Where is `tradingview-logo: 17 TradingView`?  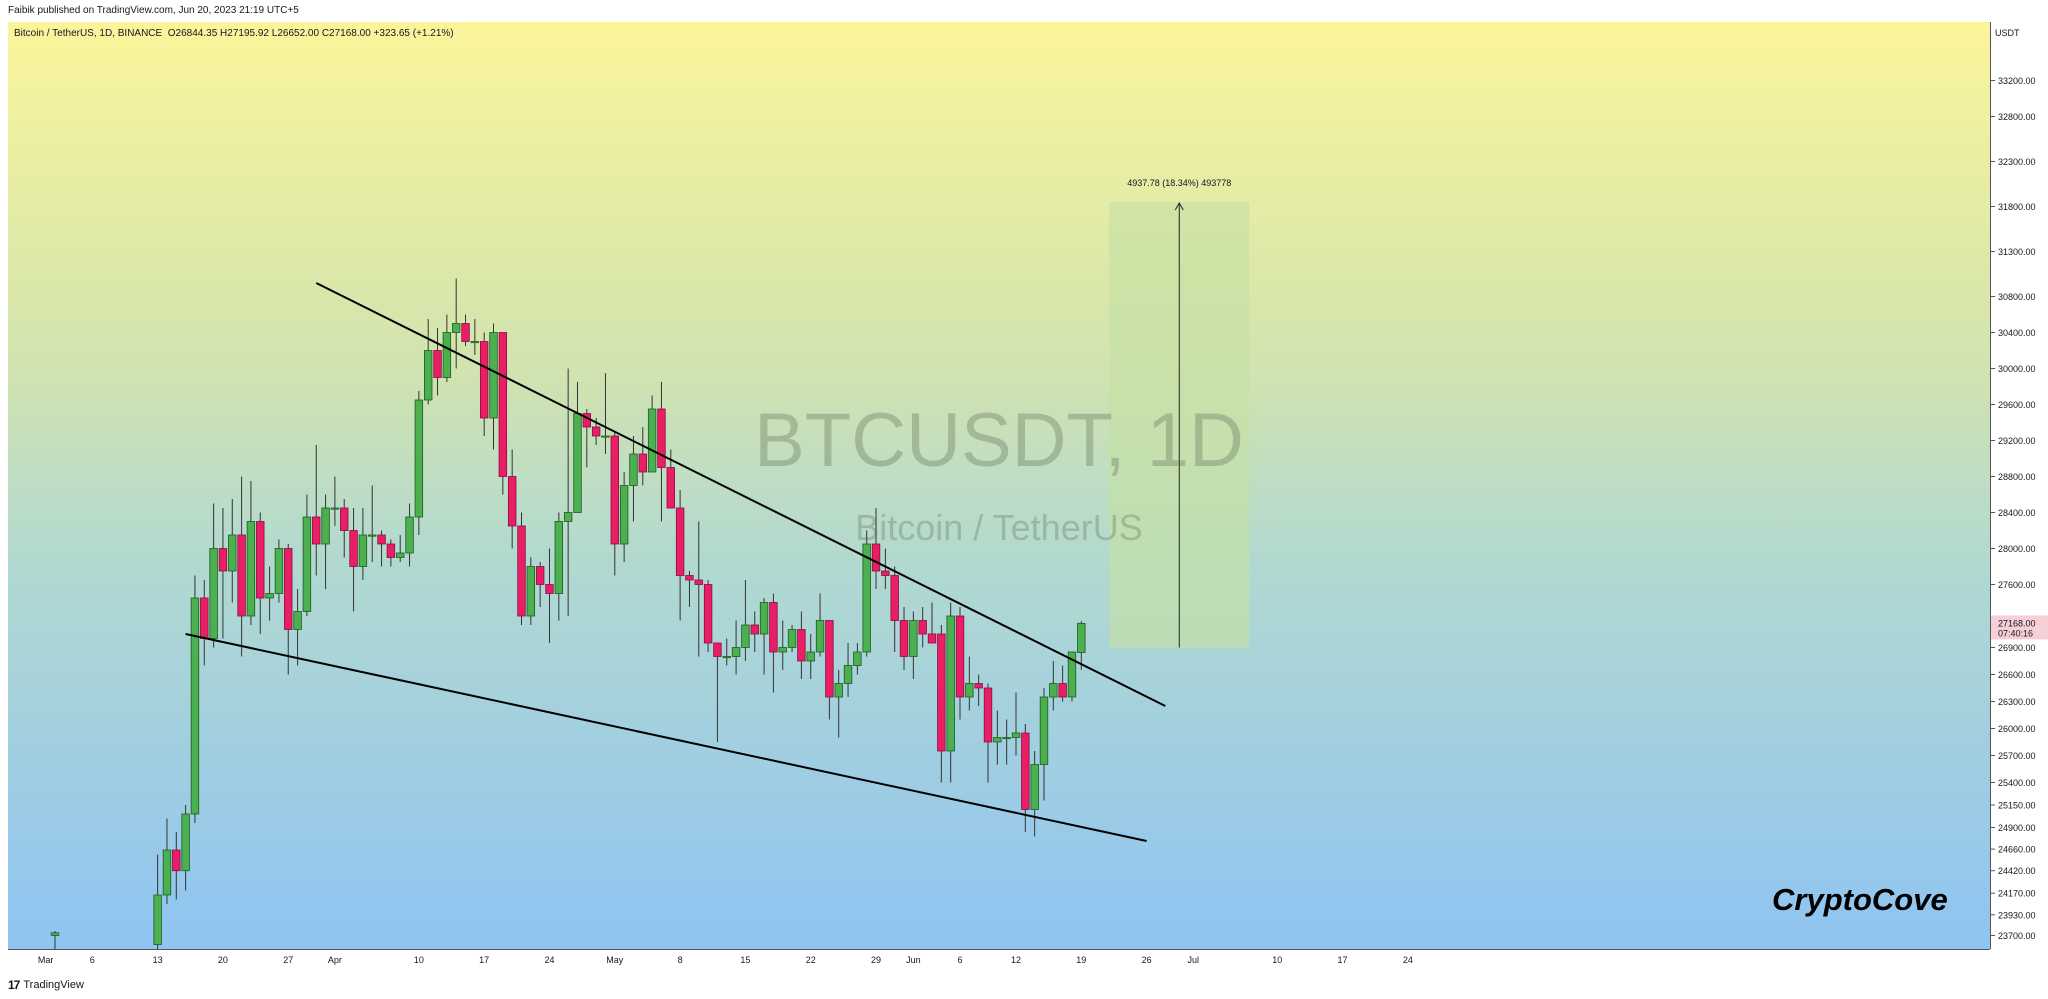 tradingview-logo: 17 TradingView is located at coordinates (46, 985).